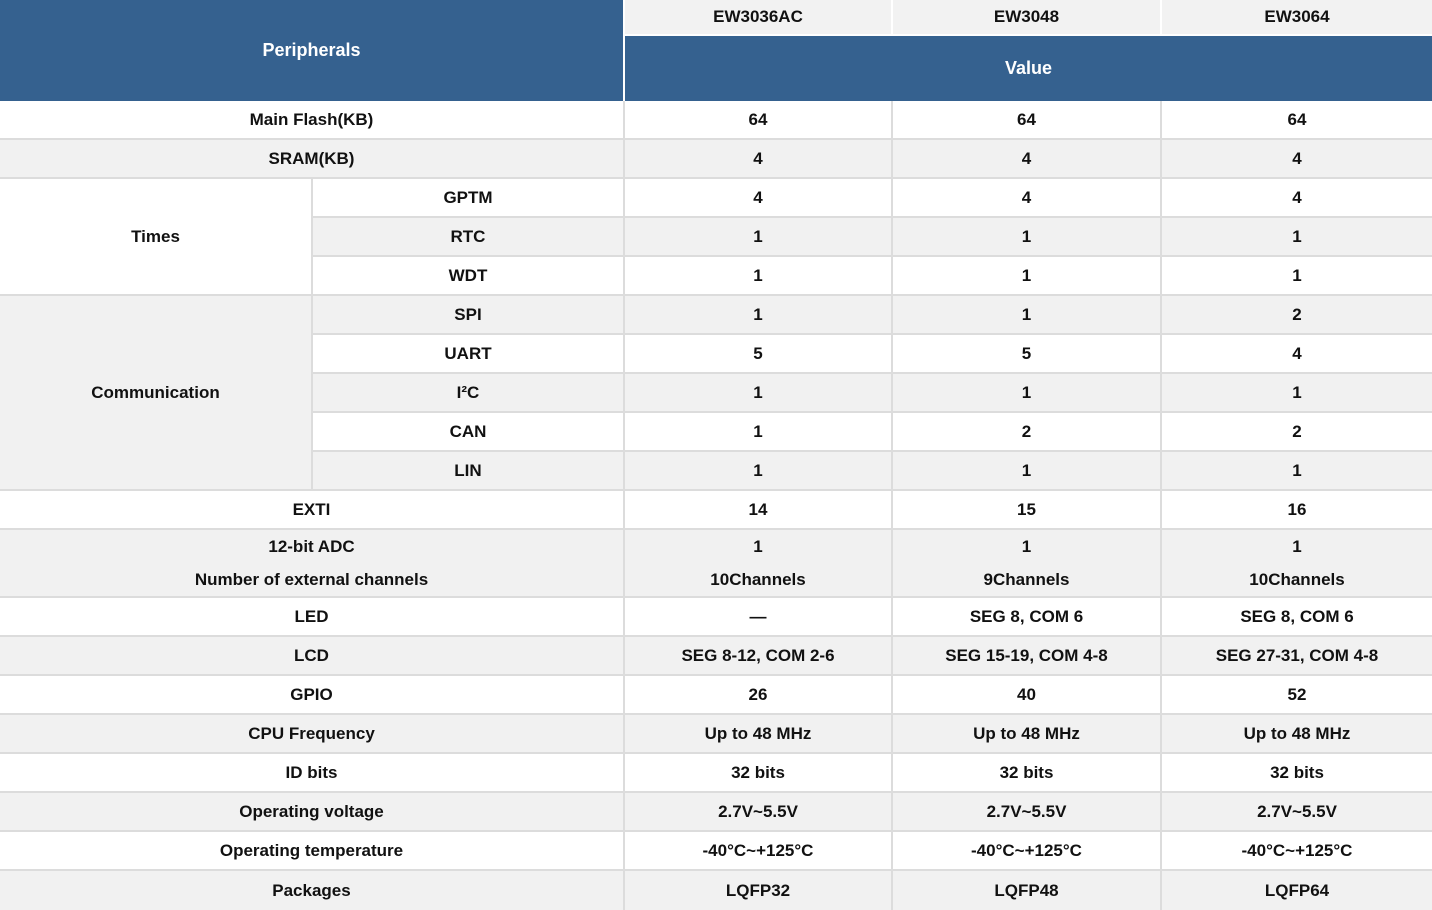 This screenshot has height=910, width=1432. What do you see at coordinates (759, 618) in the screenshot?
I see `value-cell: —` at bounding box center [759, 618].